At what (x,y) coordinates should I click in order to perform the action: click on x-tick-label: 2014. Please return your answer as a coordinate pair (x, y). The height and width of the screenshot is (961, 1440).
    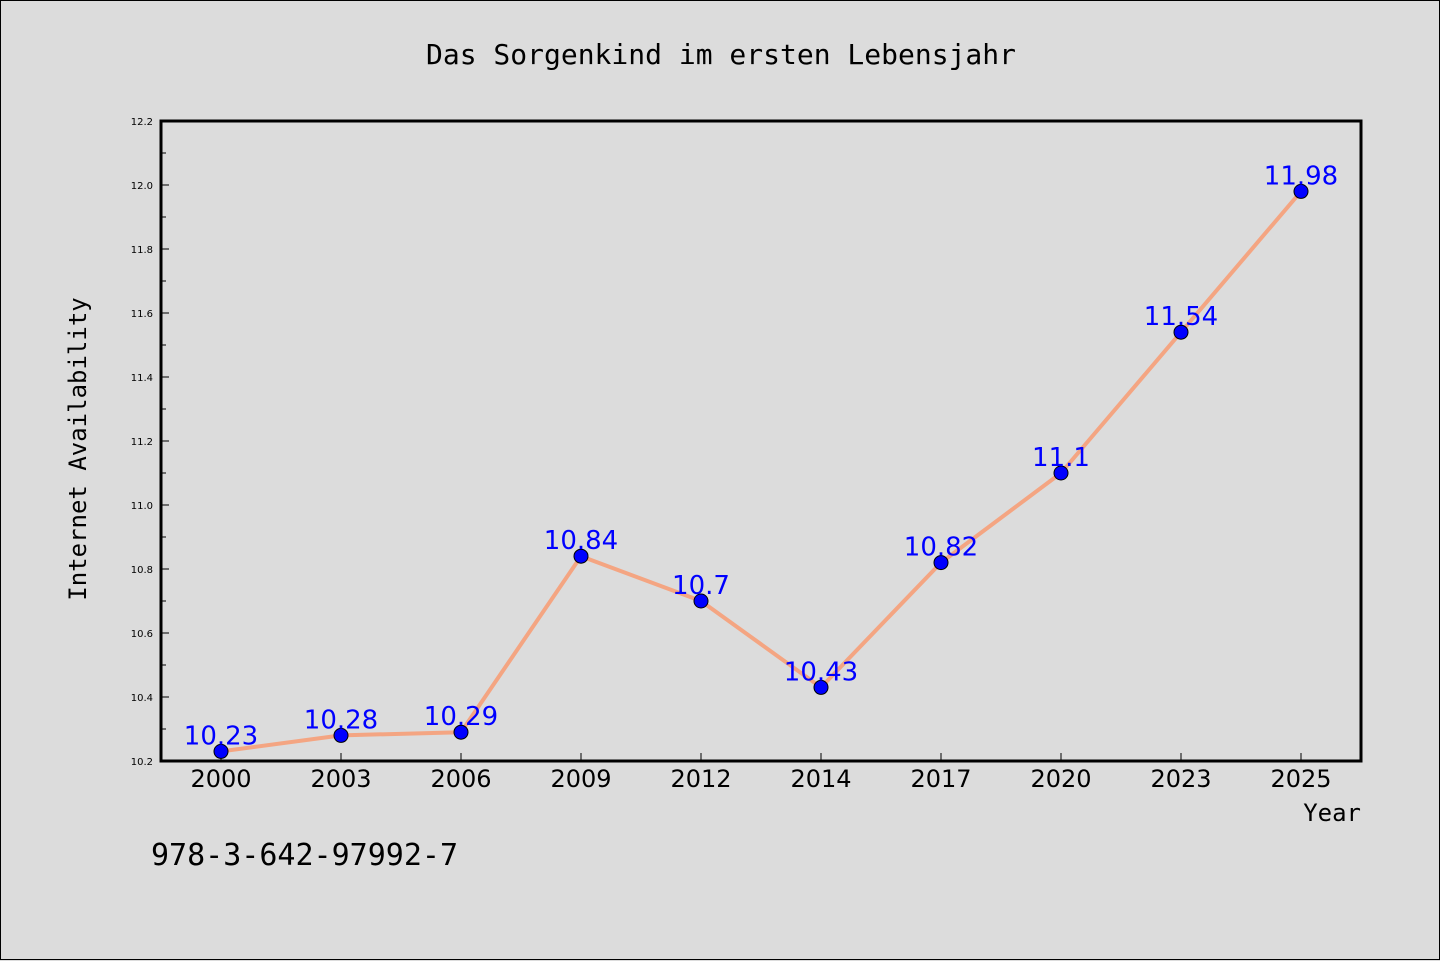
    Looking at the image, I should click on (820, 779).